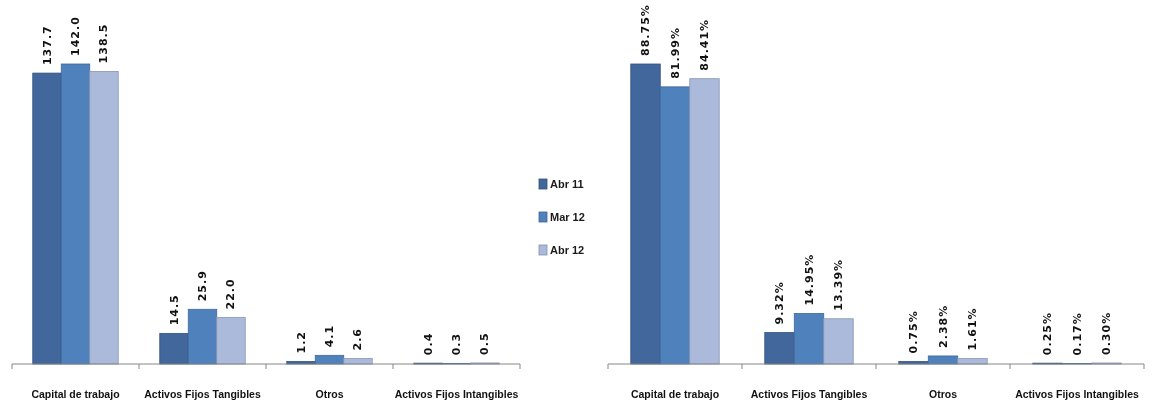 The width and height of the screenshot is (1153, 403). What do you see at coordinates (809, 279) in the screenshot?
I see `data-label: 14.95%` at bounding box center [809, 279].